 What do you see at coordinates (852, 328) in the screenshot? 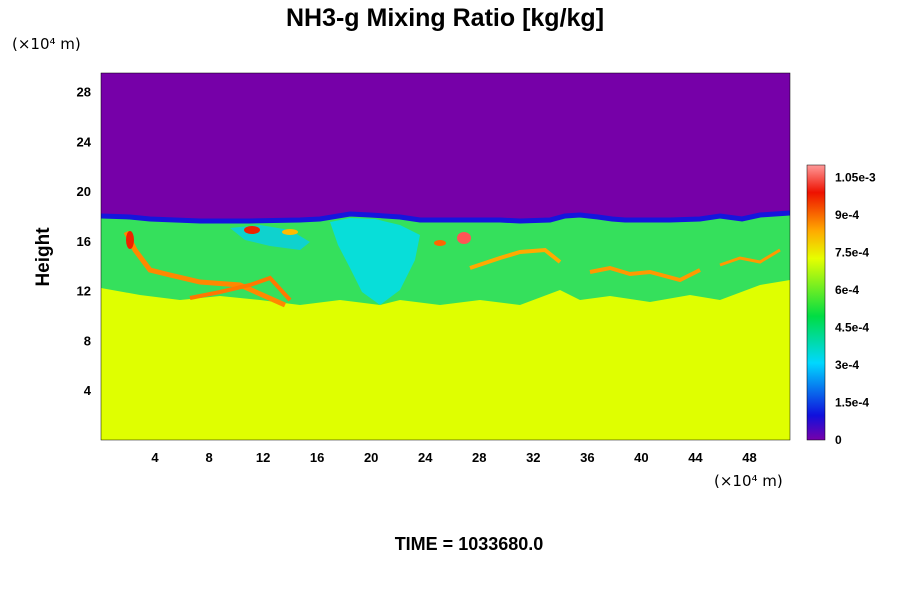
I see `colorbar-tick-label: 4.5e-4` at bounding box center [852, 328].